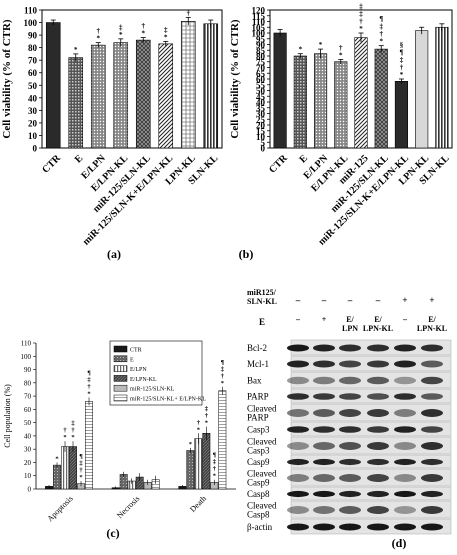 This screenshot has width=457, height=555. I want to click on y-tick-label: 45, so click(261, 97).